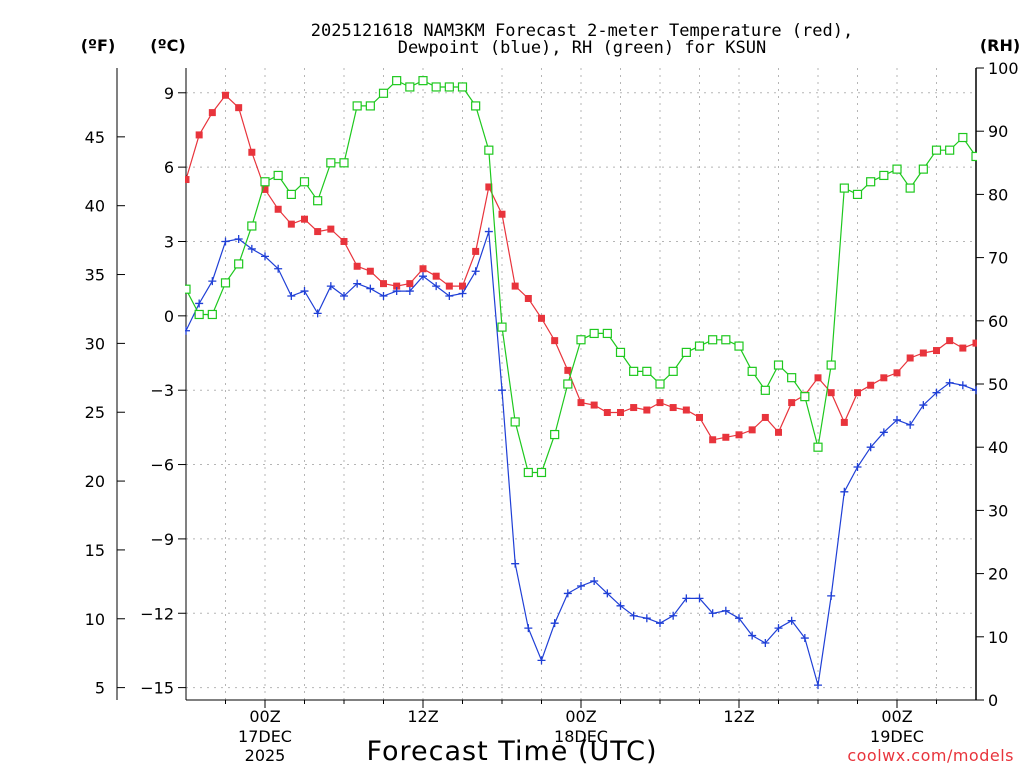  Describe the element at coordinates (511, 751) in the screenshot. I see `x-axis-title: Forecast Time (UTC)` at that location.